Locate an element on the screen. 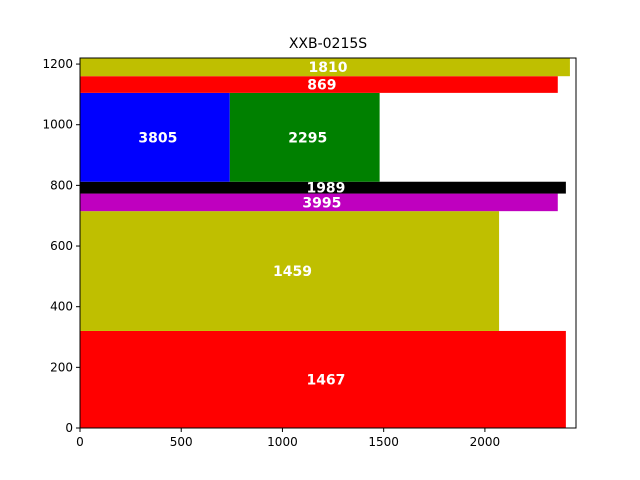  y-tick-label: 1000 is located at coordinates (57, 125).